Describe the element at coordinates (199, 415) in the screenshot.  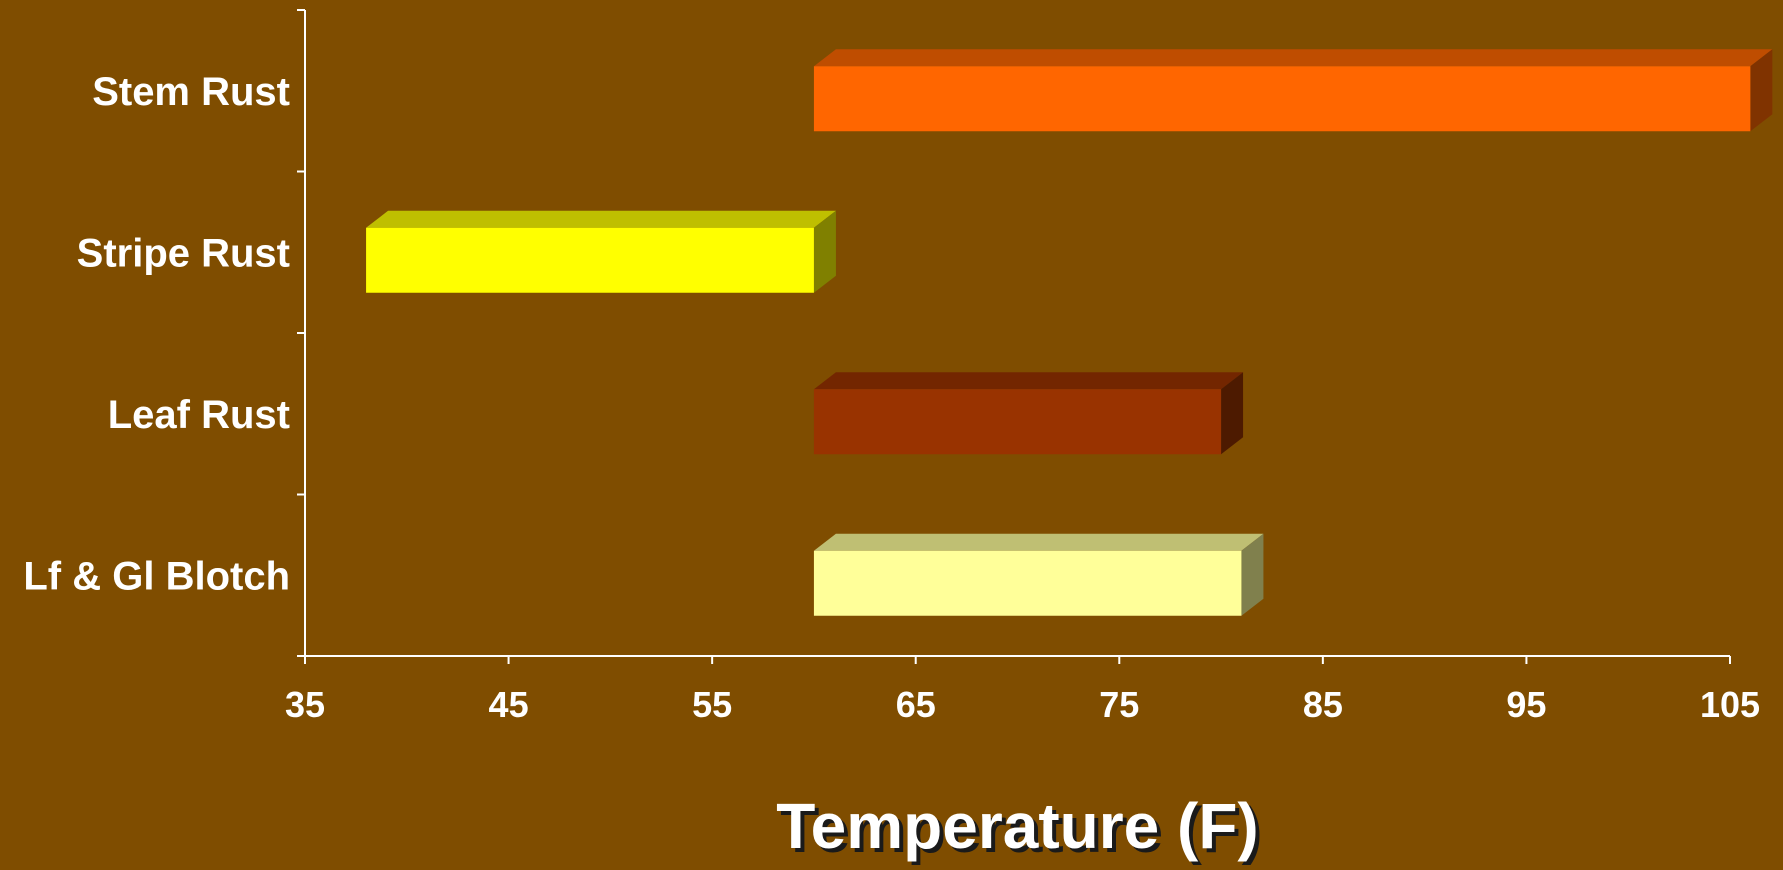
I see `category-label: Leaf Rust` at that location.